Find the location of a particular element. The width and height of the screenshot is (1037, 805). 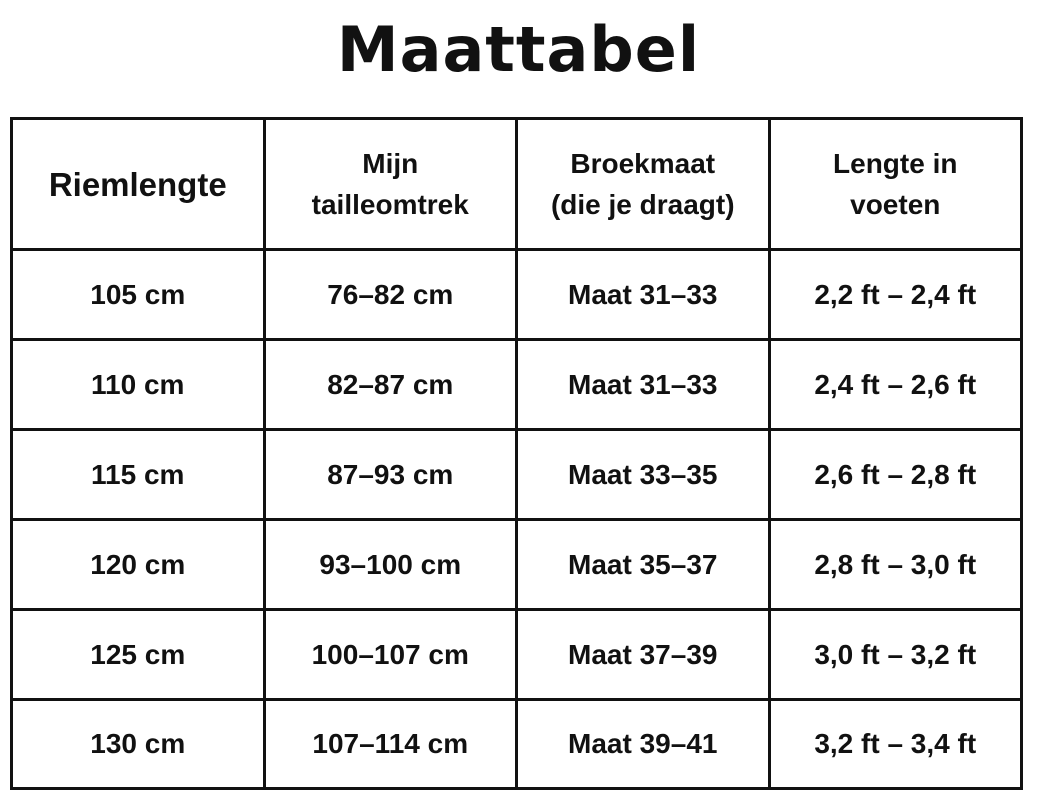

cell-waist-size: 93–100 cm is located at coordinates (390, 564).